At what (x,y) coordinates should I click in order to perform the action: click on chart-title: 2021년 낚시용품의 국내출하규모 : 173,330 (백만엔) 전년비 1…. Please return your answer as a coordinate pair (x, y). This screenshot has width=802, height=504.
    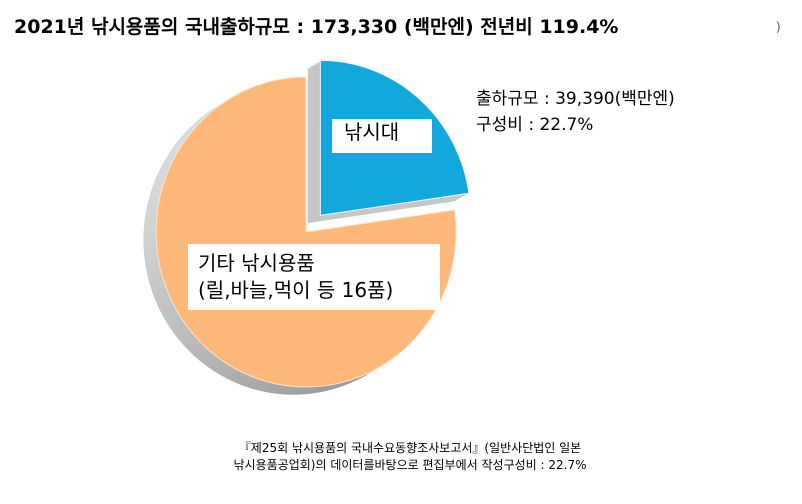
    Looking at the image, I should click on (316, 27).